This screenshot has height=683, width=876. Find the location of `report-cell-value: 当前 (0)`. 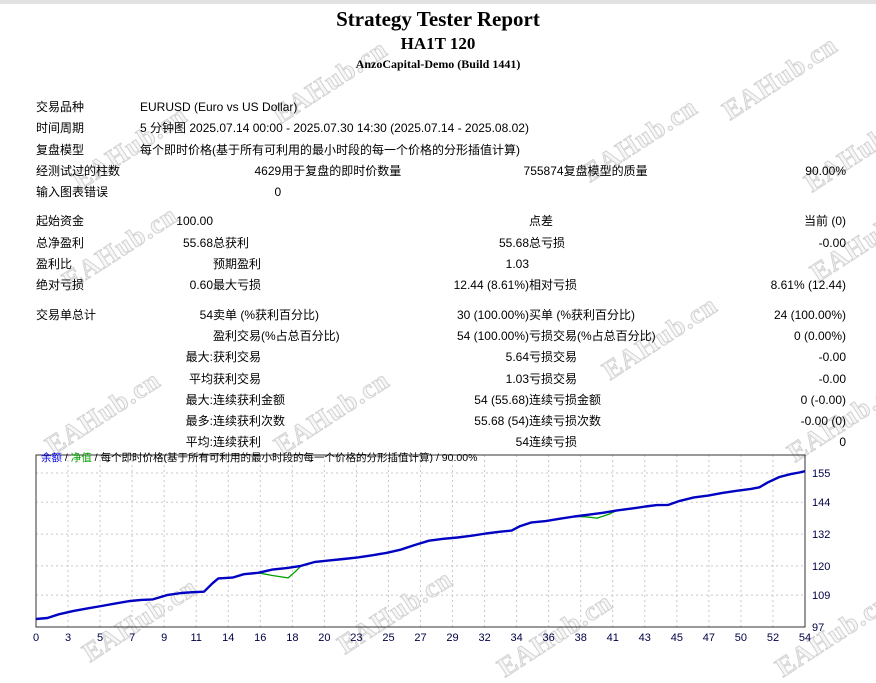

report-cell-value: 当前 (0) is located at coordinates (824, 221).